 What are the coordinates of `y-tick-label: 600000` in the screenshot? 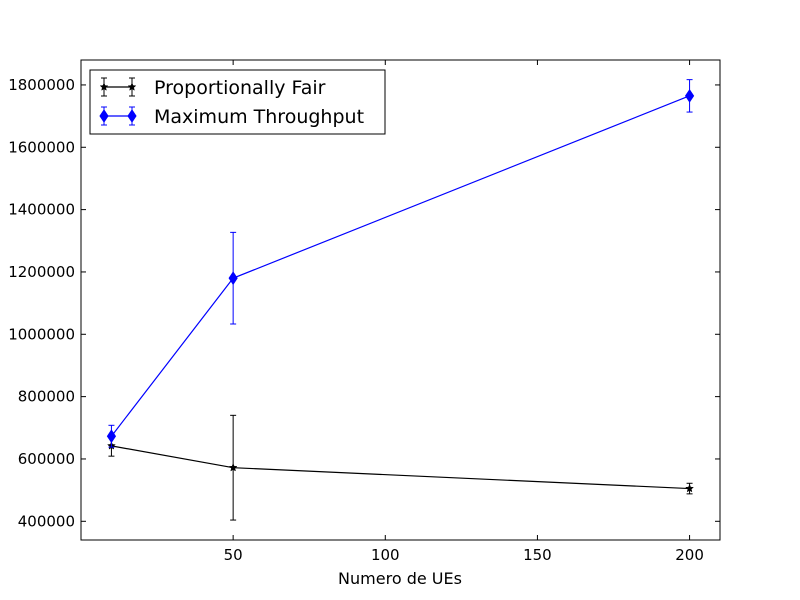 It's located at (46, 459).